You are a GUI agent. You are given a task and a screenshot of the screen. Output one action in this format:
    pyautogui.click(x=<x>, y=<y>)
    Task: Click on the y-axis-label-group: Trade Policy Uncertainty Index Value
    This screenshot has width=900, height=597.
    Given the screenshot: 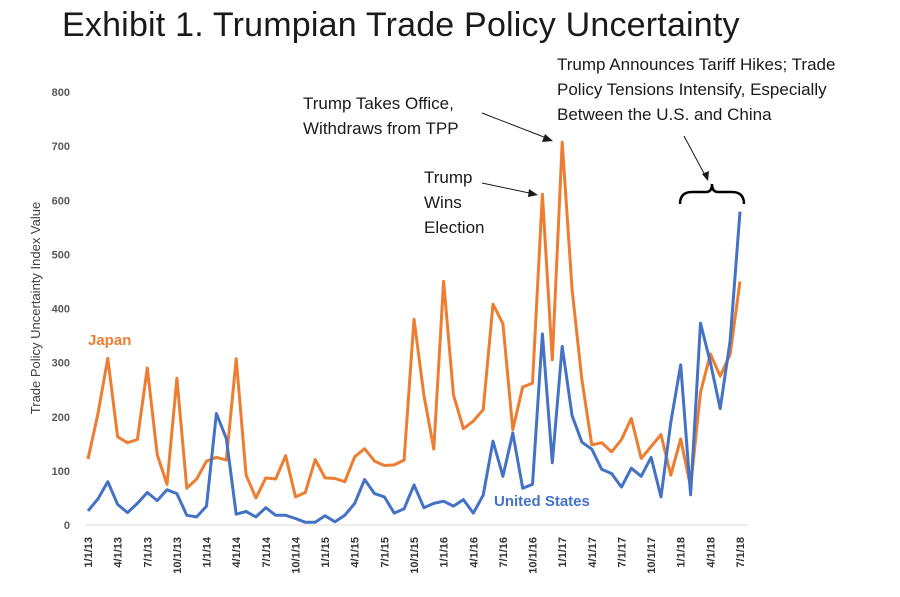 What is the action you would take?
    pyautogui.click(x=35, y=308)
    